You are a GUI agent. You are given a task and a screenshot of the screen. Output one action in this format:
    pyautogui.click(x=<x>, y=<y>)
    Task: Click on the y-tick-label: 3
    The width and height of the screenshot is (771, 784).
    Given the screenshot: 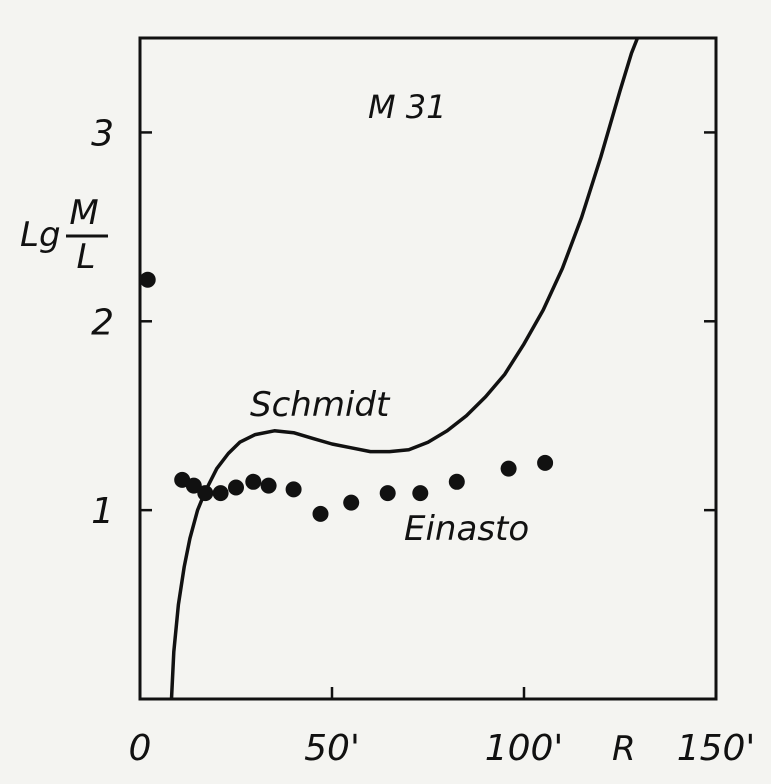 What is the action you would take?
    pyautogui.click(x=102, y=133)
    